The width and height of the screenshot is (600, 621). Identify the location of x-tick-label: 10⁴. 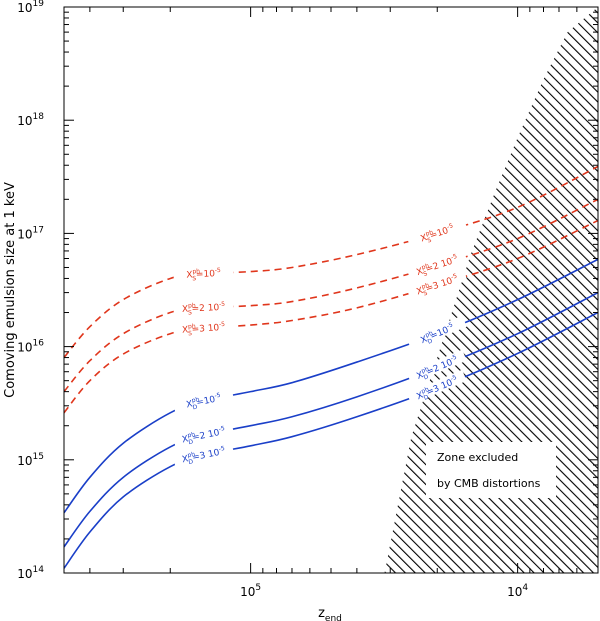
(517, 591).